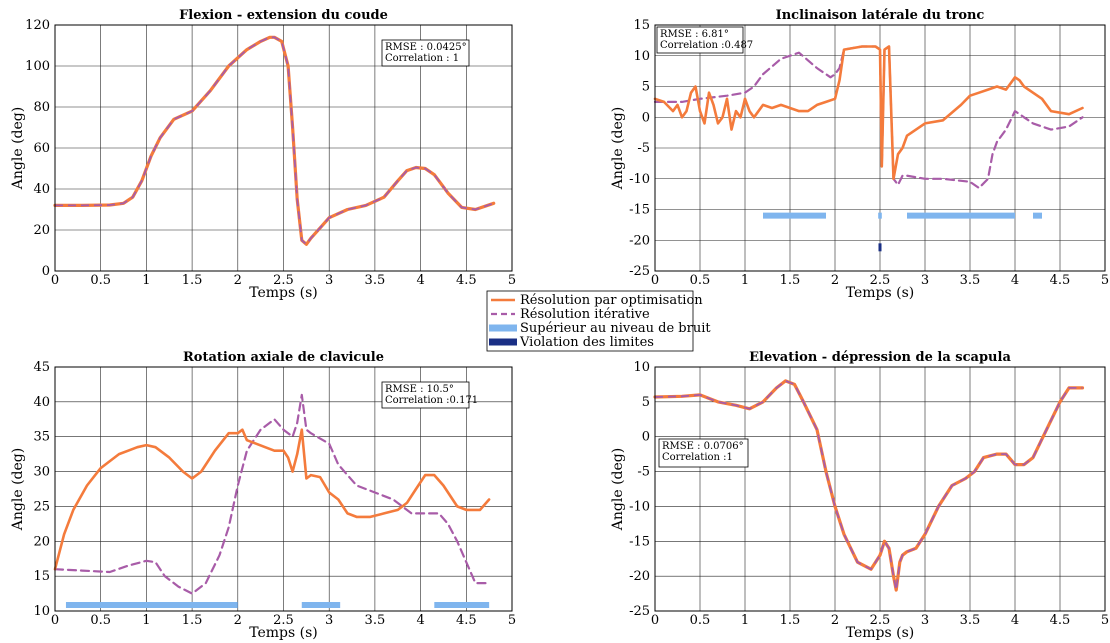 This screenshot has width=1110, height=643. I want to click on legend-box, so click(590, 321).